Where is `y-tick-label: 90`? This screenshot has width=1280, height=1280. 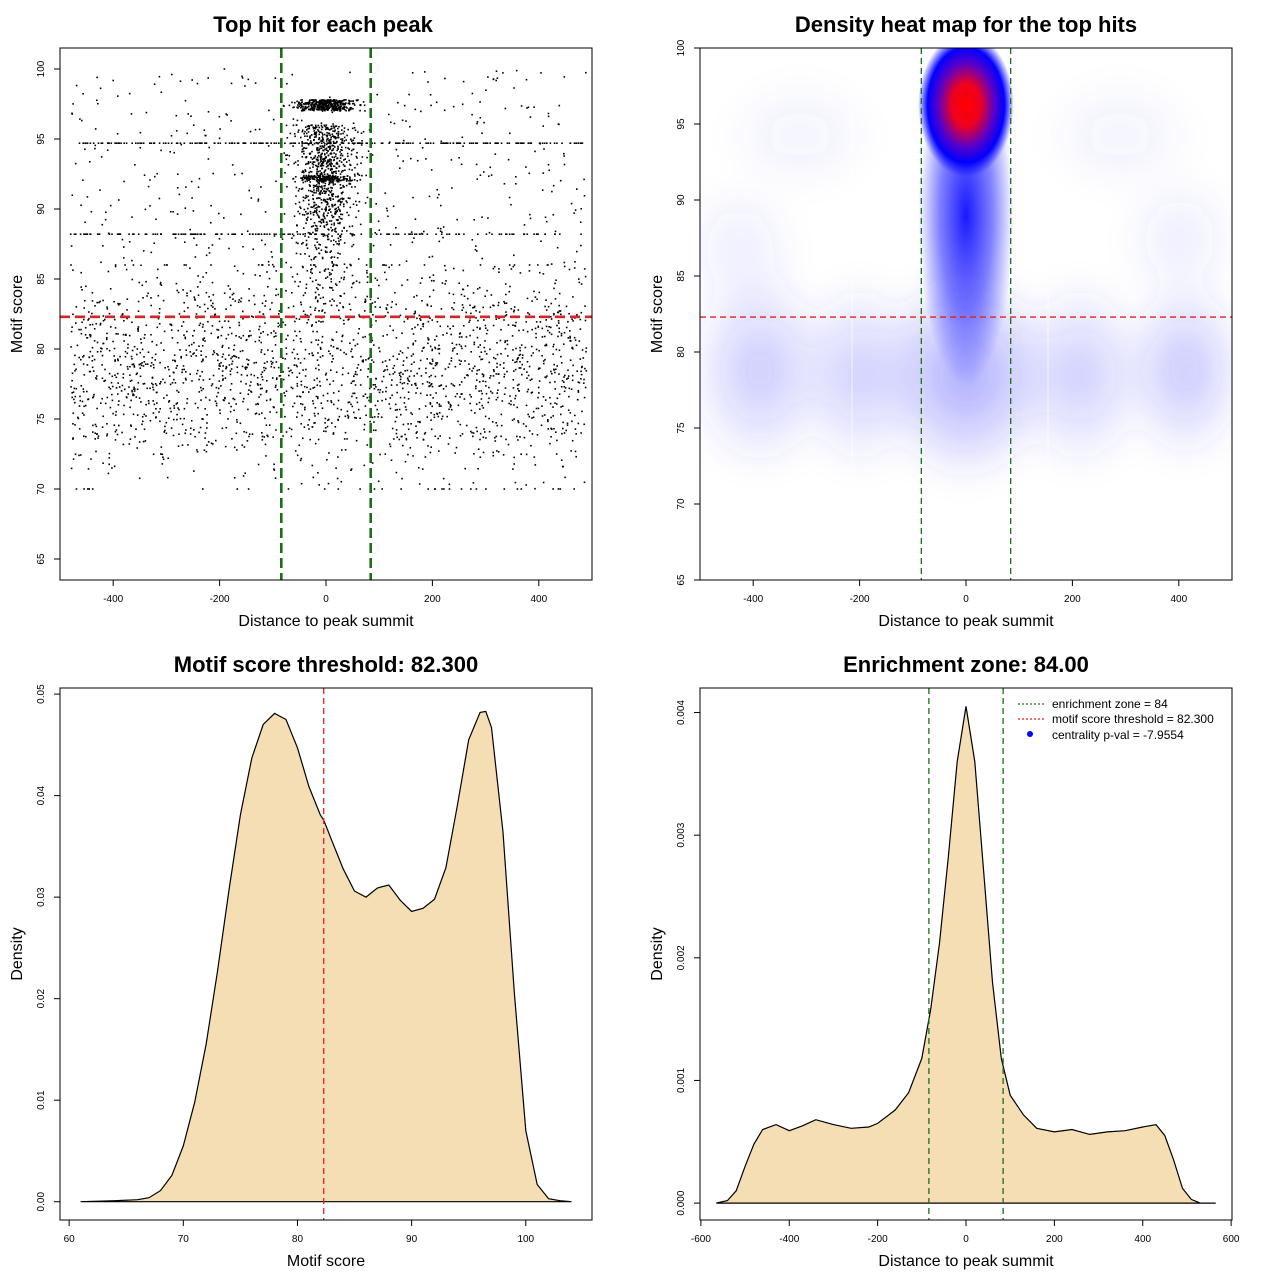 y-tick-label: 90 is located at coordinates (41, 209).